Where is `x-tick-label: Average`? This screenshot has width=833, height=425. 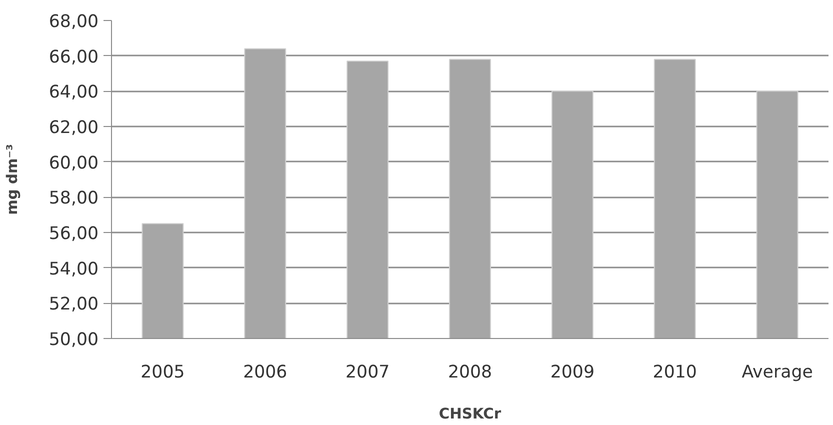
x-tick-label: Average is located at coordinates (777, 372).